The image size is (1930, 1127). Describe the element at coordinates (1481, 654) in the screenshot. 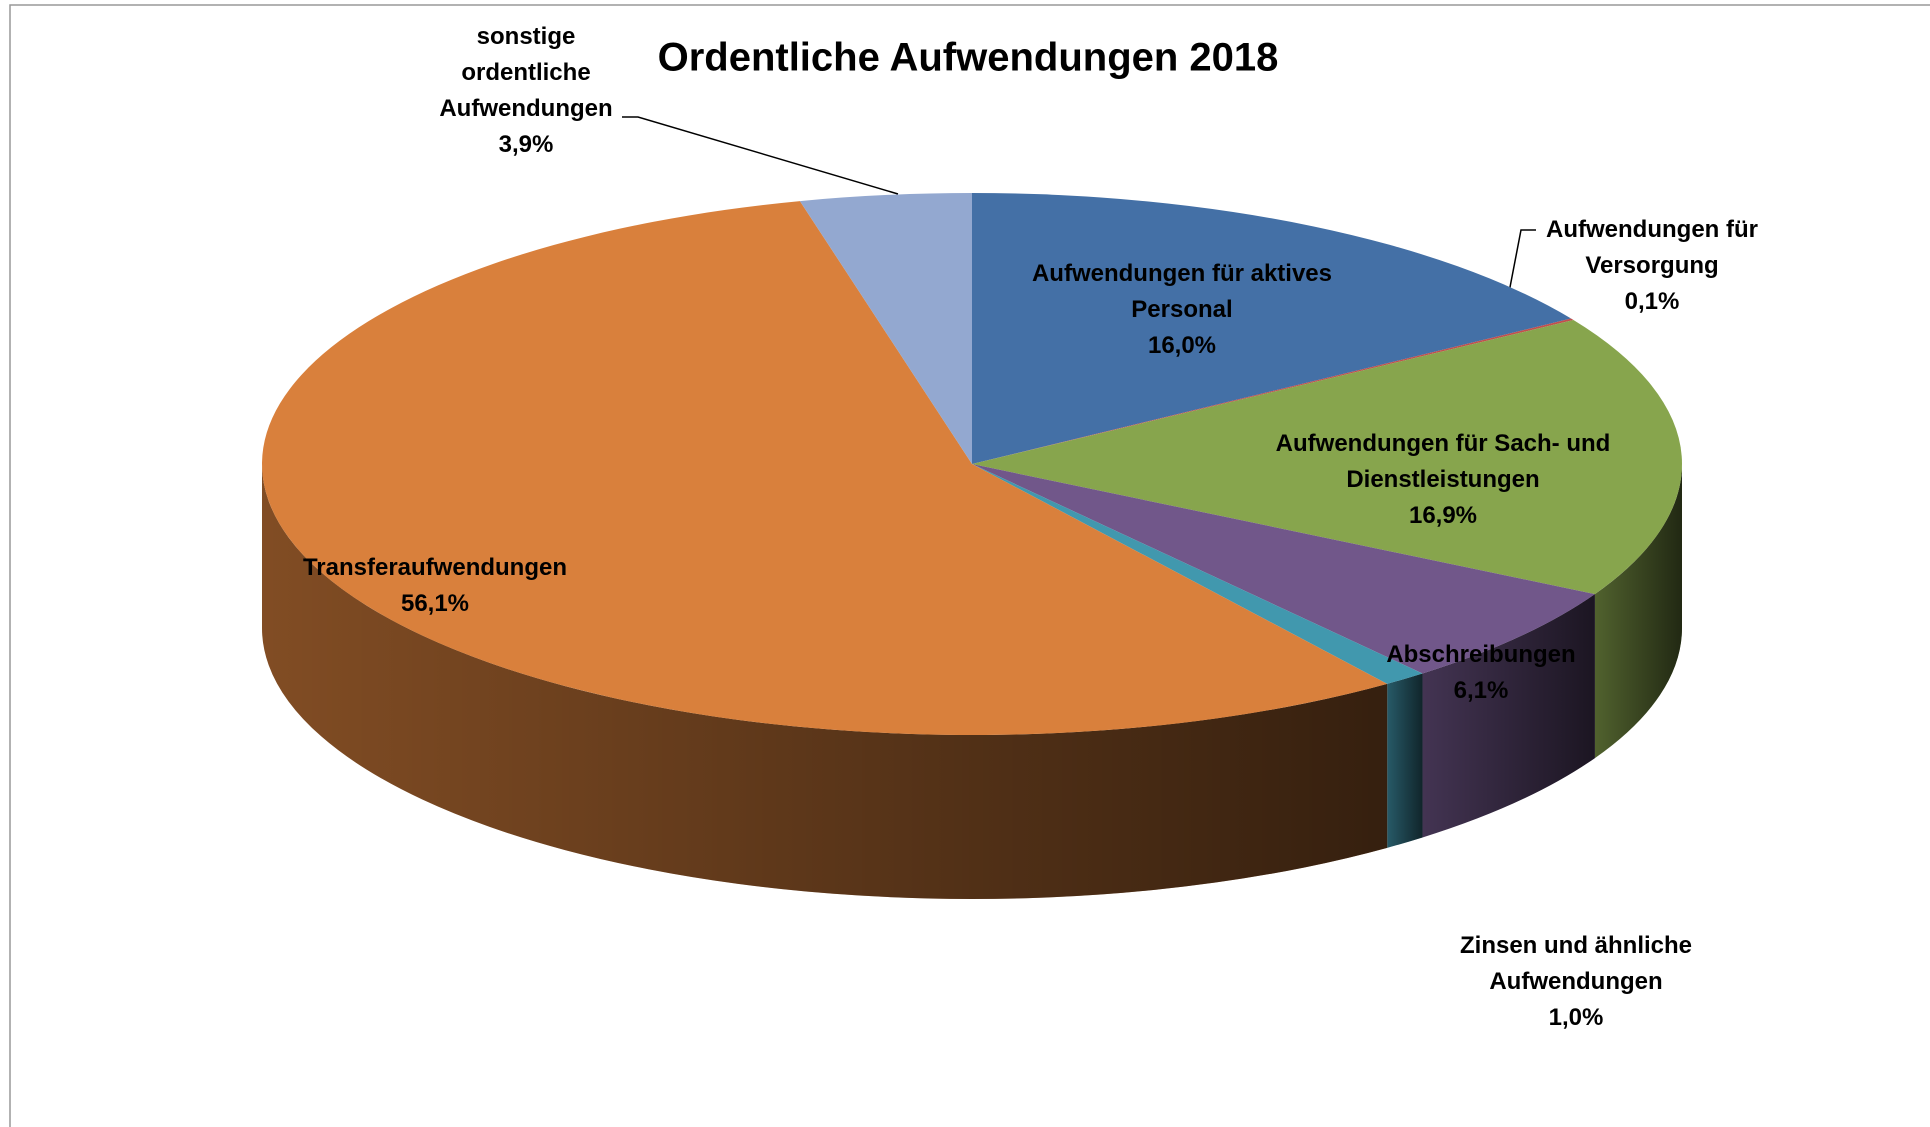

I see `category-label: Abschreibungen` at that location.